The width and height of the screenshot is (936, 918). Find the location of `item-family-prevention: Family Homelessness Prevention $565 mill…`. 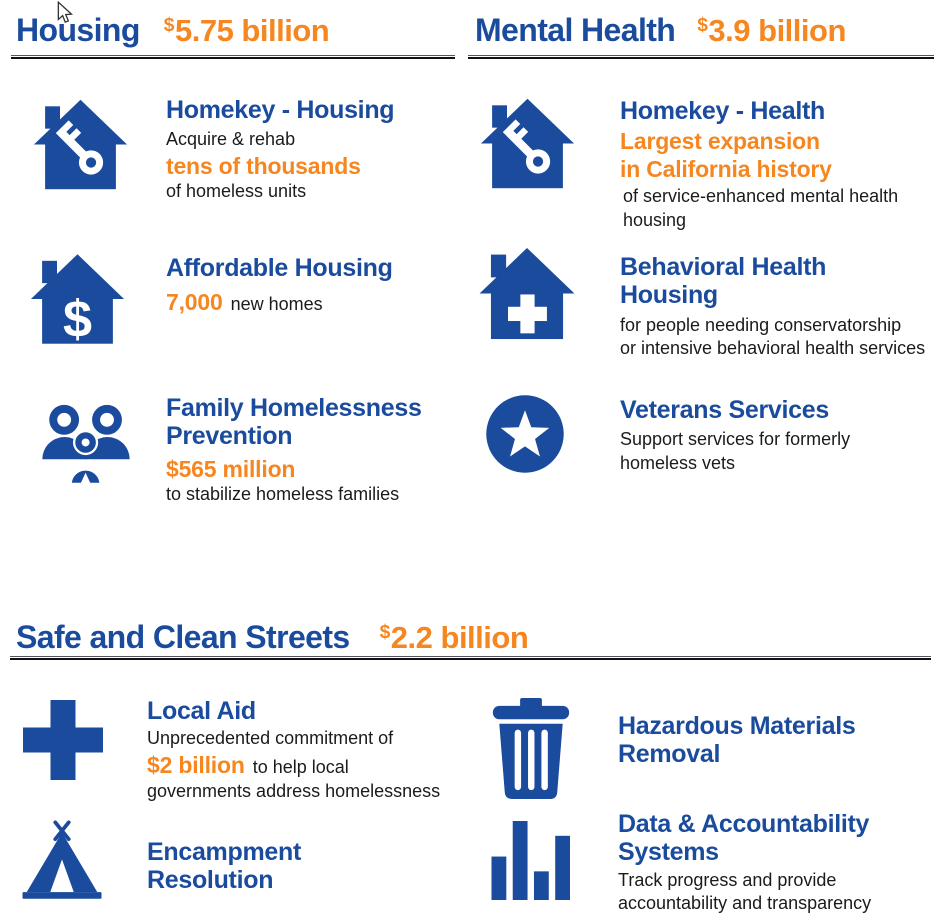

item-family-prevention: Family Homelessness Prevention $565 mill… is located at coordinates (294, 450).